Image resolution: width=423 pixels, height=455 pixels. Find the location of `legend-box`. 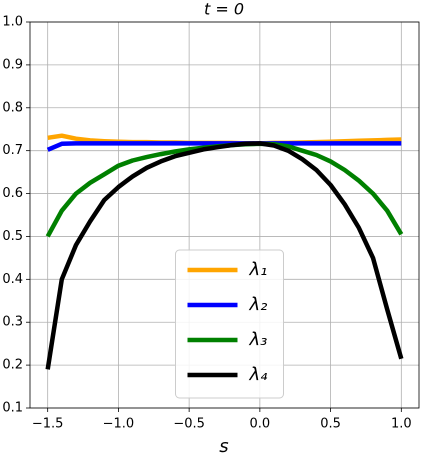

legend-box is located at coordinates (229, 324).